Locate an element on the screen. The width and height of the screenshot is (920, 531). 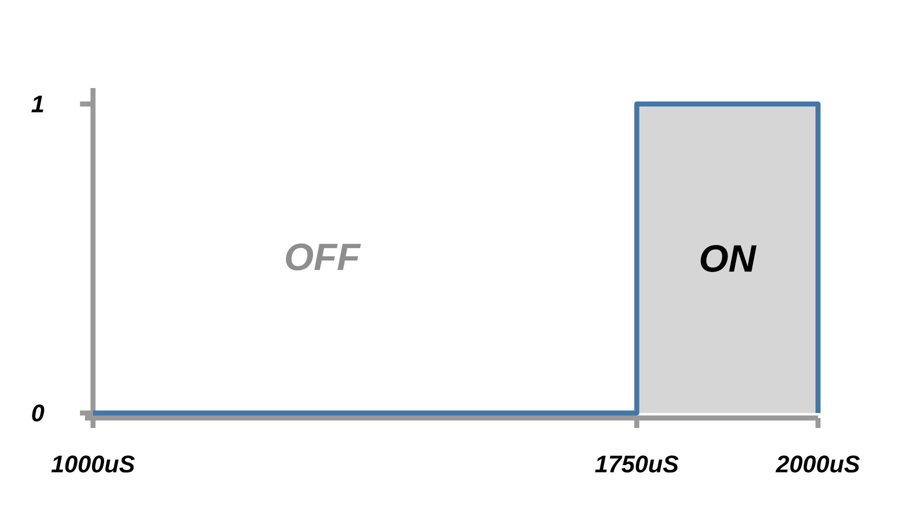
annotation: OFF is located at coordinates (323, 257).